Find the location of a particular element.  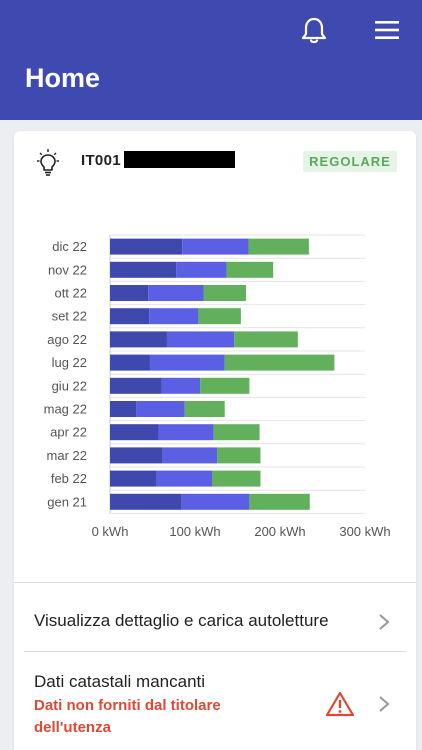

warning-icon is located at coordinates (340, 704).